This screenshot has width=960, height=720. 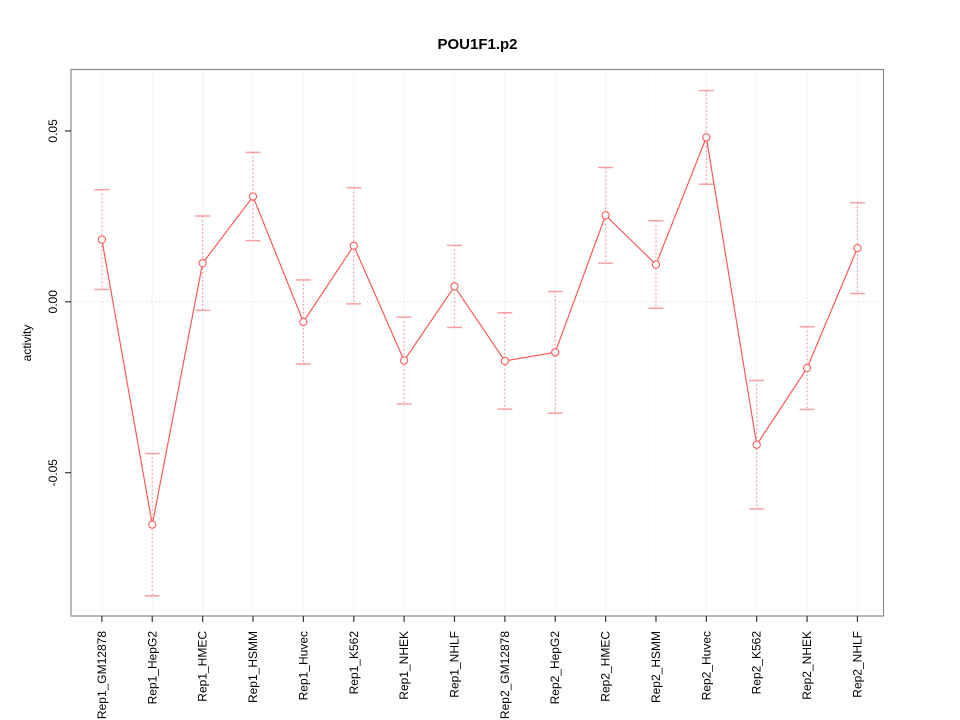 I want to click on x-tick-label: Rep1_GM12878, so click(x=102, y=675).